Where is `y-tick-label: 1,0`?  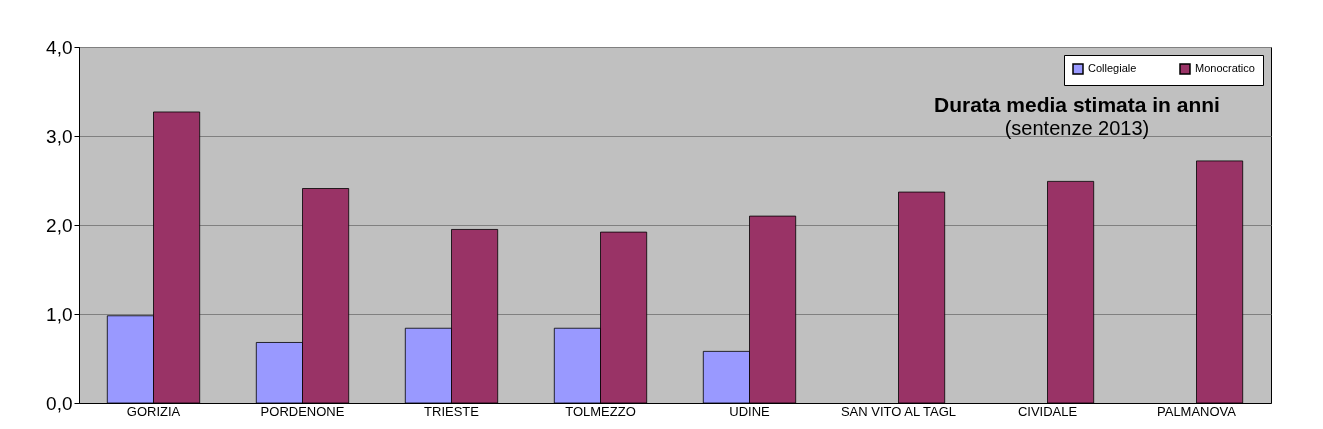
y-tick-label: 1,0 is located at coordinates (59, 314).